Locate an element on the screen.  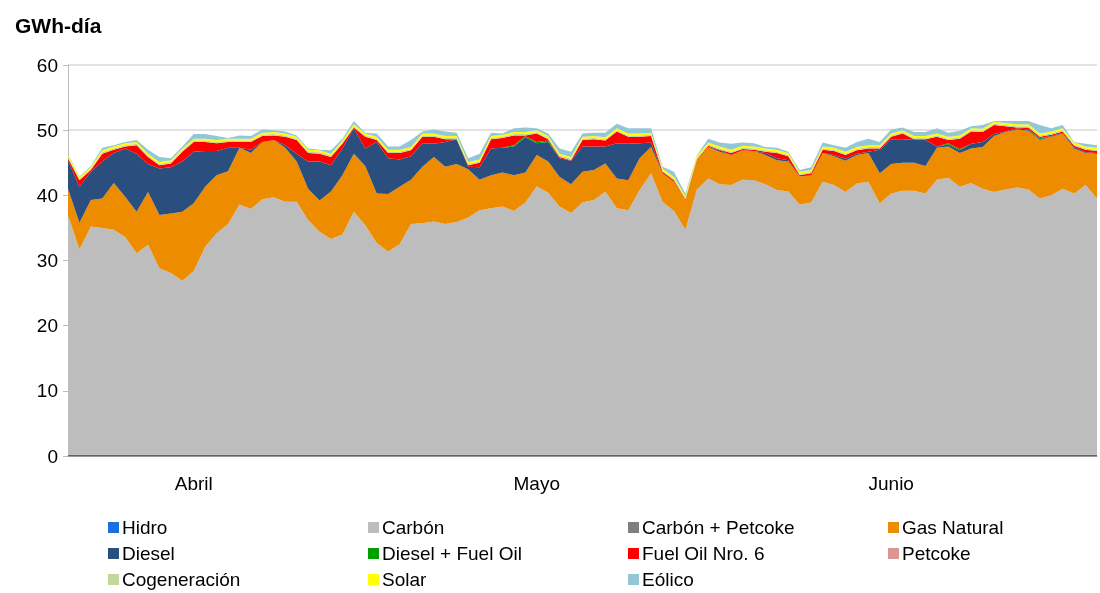
legend-label: Gas Natural is located at coordinates (953, 527).